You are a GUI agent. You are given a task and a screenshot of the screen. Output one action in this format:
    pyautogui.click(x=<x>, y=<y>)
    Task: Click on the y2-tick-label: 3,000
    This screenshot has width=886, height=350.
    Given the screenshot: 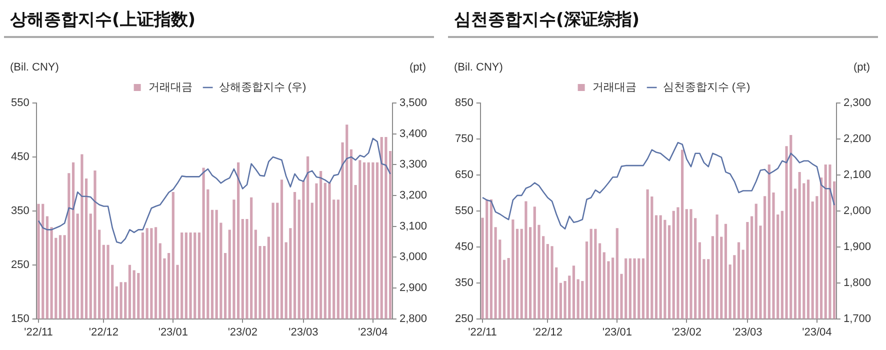 What is the action you would take?
    pyautogui.click(x=413, y=257)
    